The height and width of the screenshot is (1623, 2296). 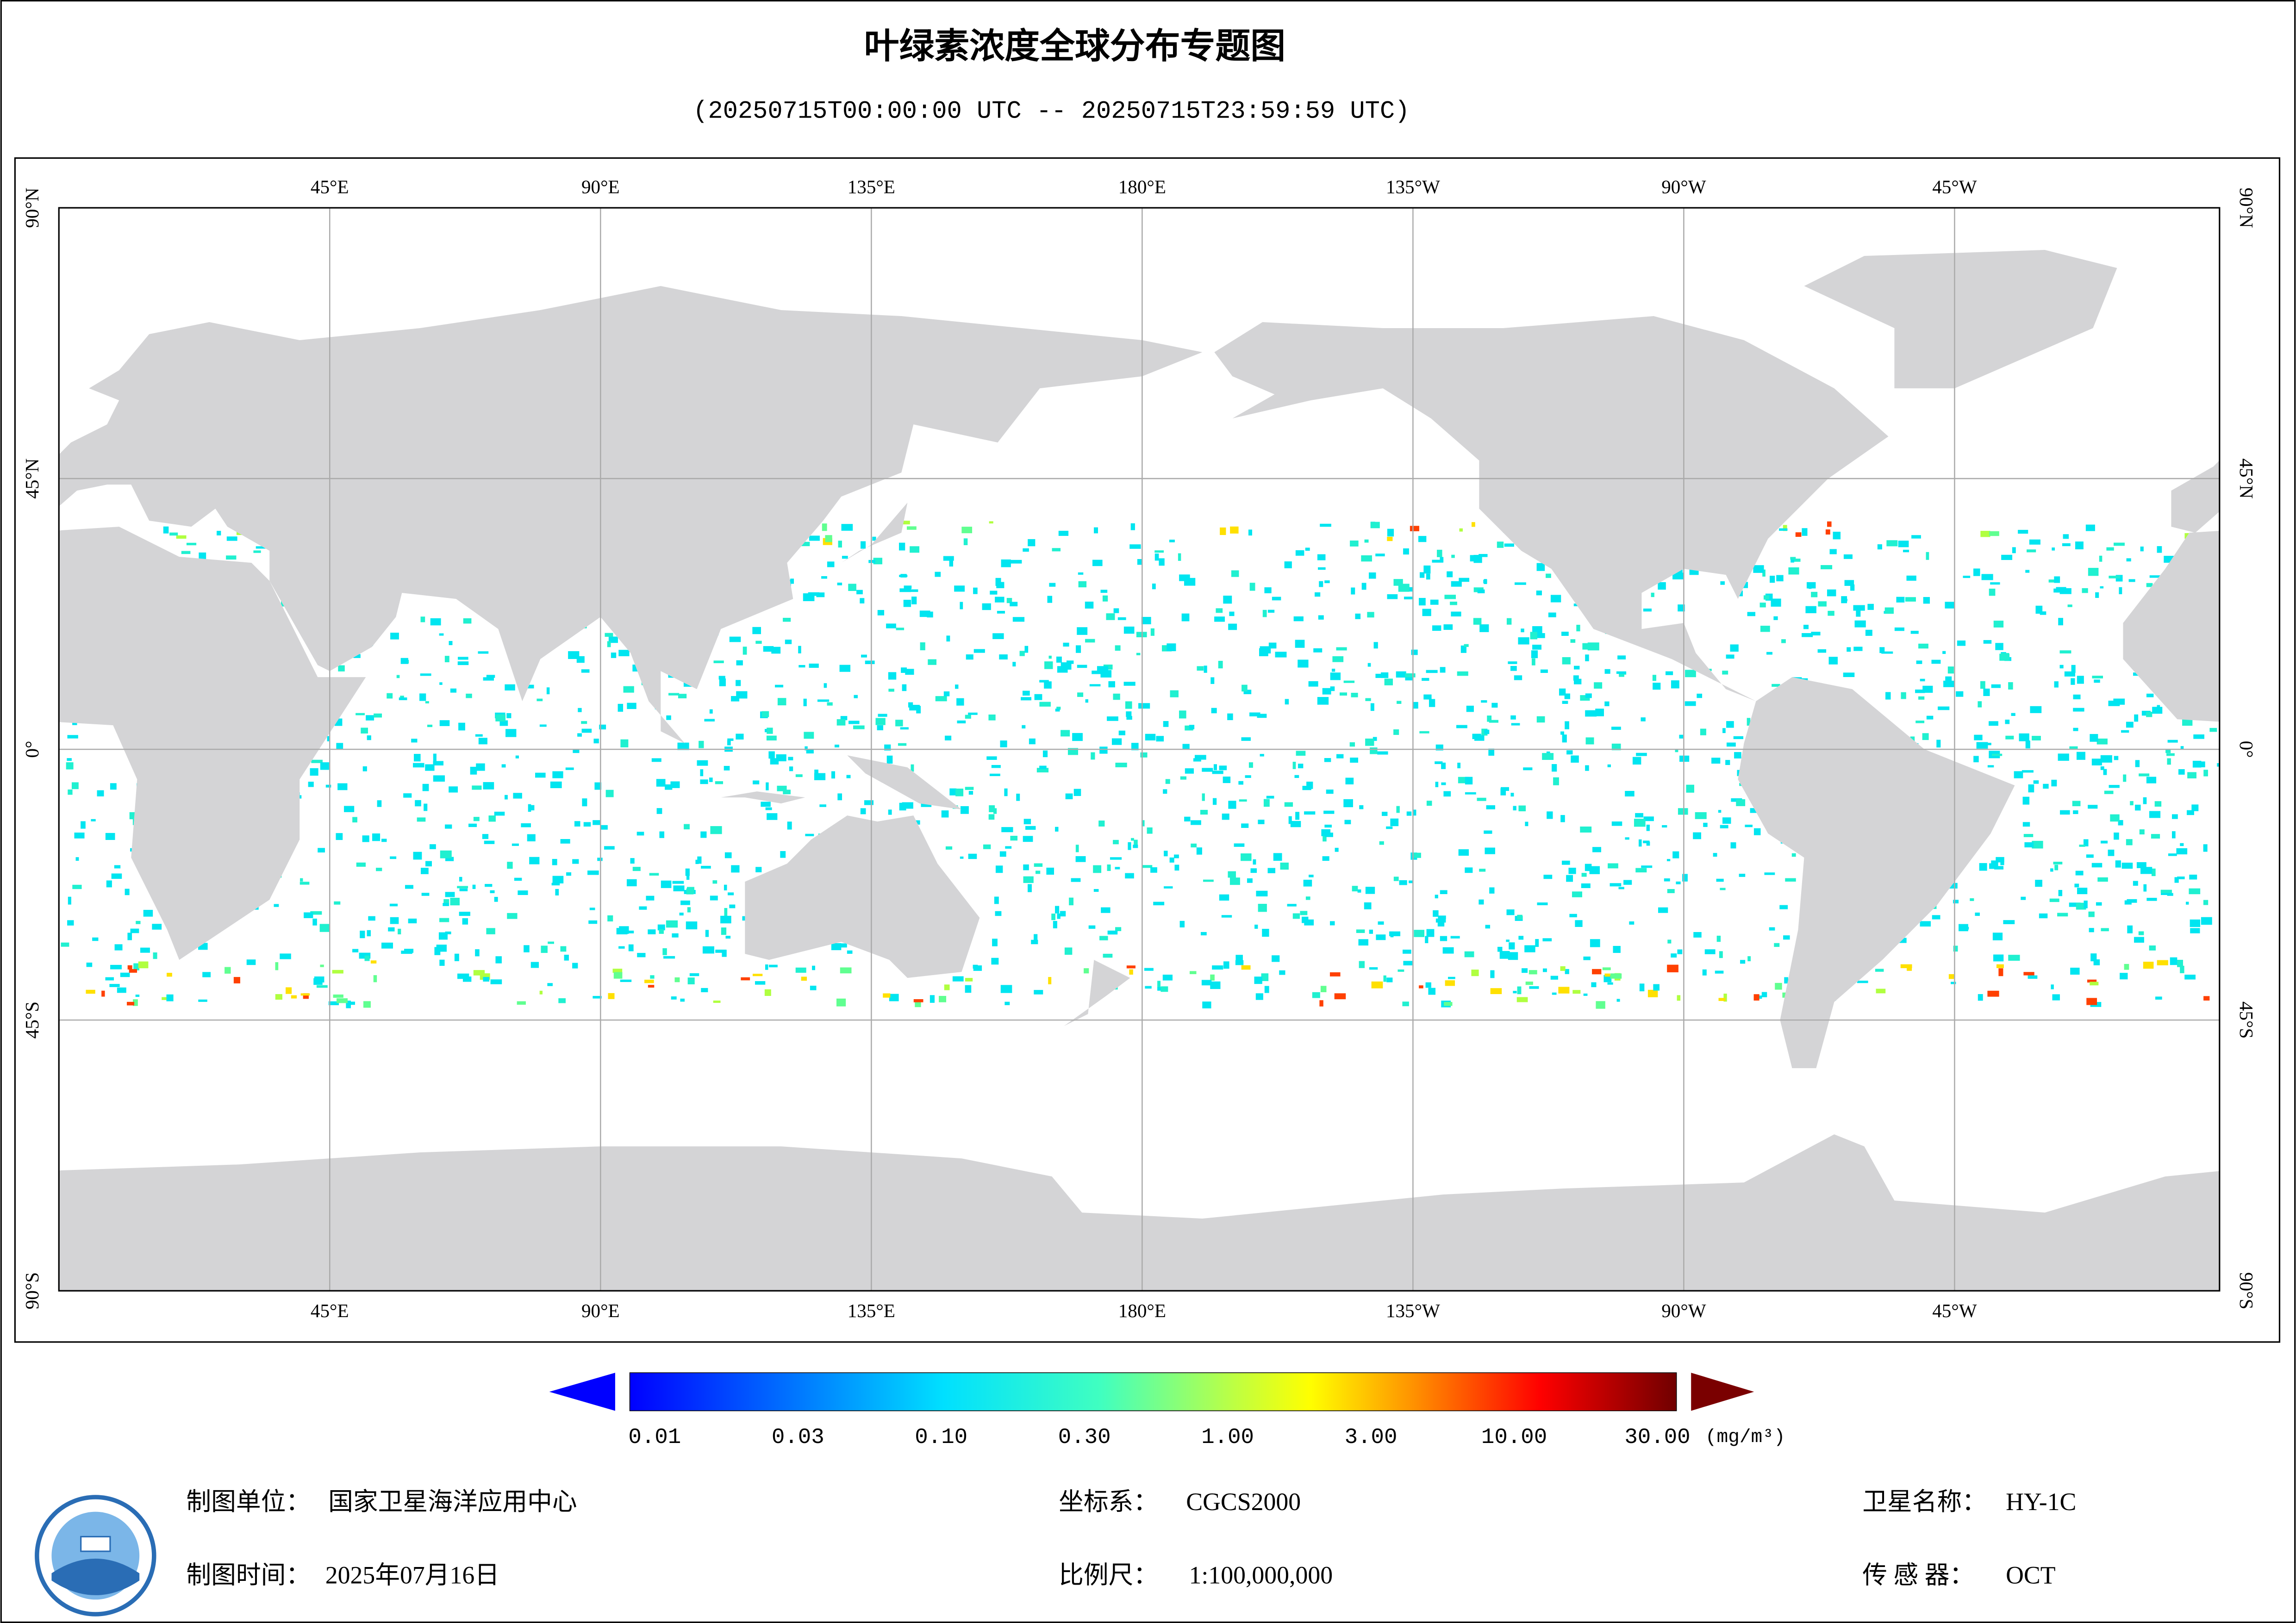 I want to click on lon-label-bottom: 135°E, so click(x=871, y=1310).